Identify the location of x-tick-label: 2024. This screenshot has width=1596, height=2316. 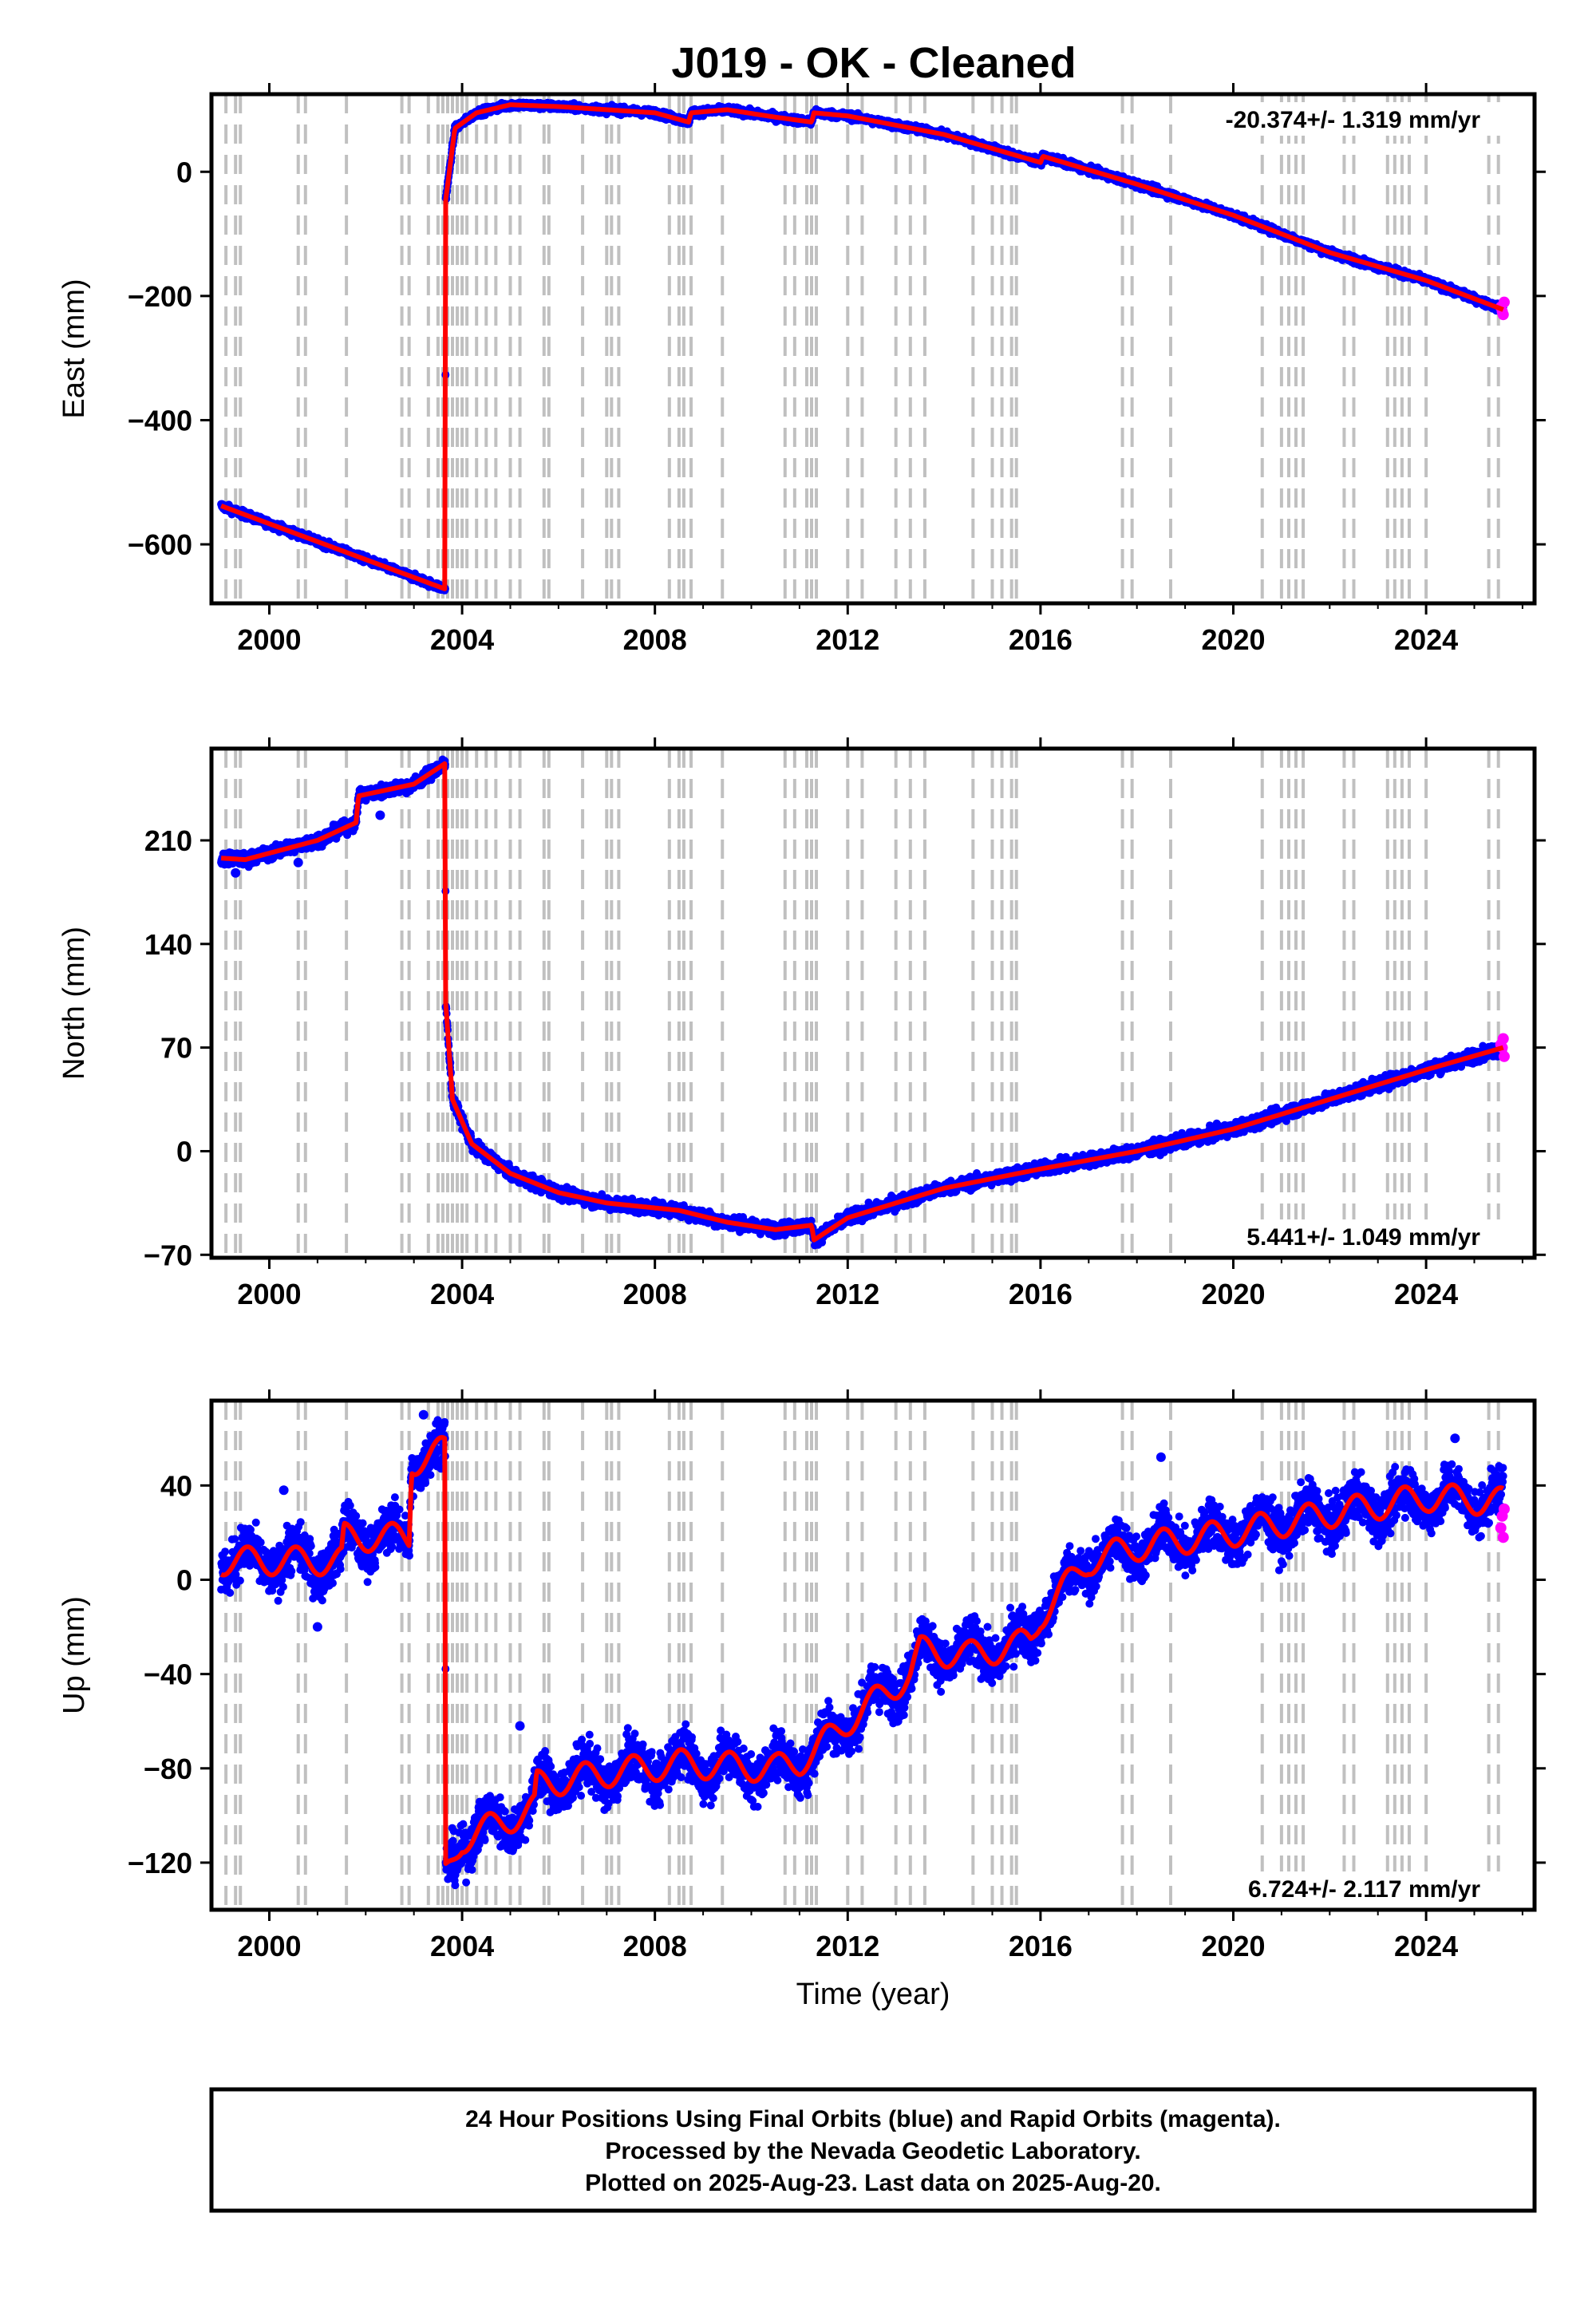
(1426, 639).